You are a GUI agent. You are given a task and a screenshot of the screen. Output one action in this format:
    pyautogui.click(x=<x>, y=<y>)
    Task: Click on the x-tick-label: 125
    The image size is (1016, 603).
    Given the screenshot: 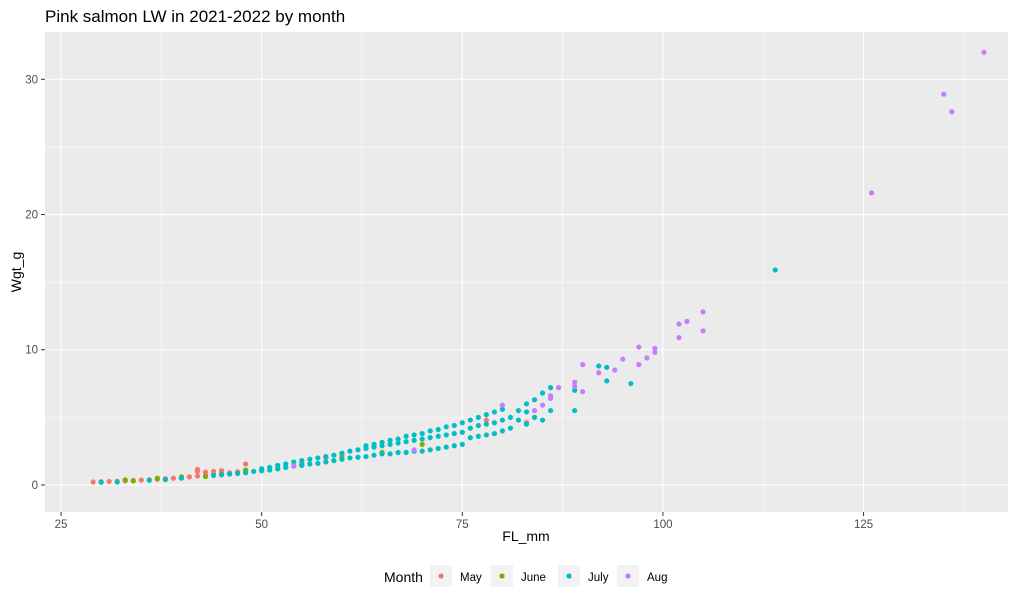 What is the action you would take?
    pyautogui.click(x=863, y=525)
    